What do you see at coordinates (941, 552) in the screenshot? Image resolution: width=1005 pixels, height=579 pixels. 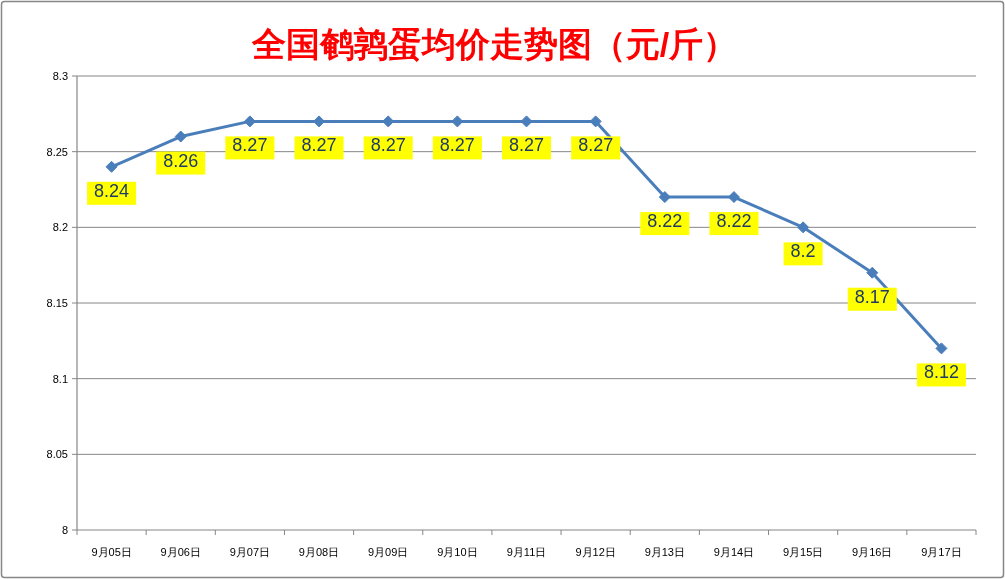 I see `xtick-label: 9月17日` at bounding box center [941, 552].